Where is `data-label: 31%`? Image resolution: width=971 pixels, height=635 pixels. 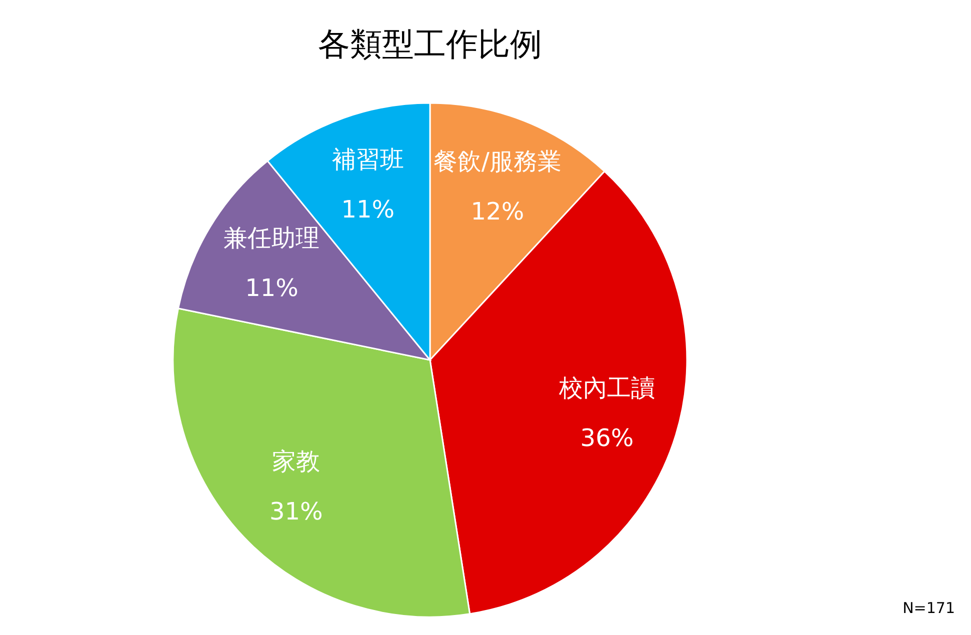 data-label: 31% is located at coordinates (296, 512).